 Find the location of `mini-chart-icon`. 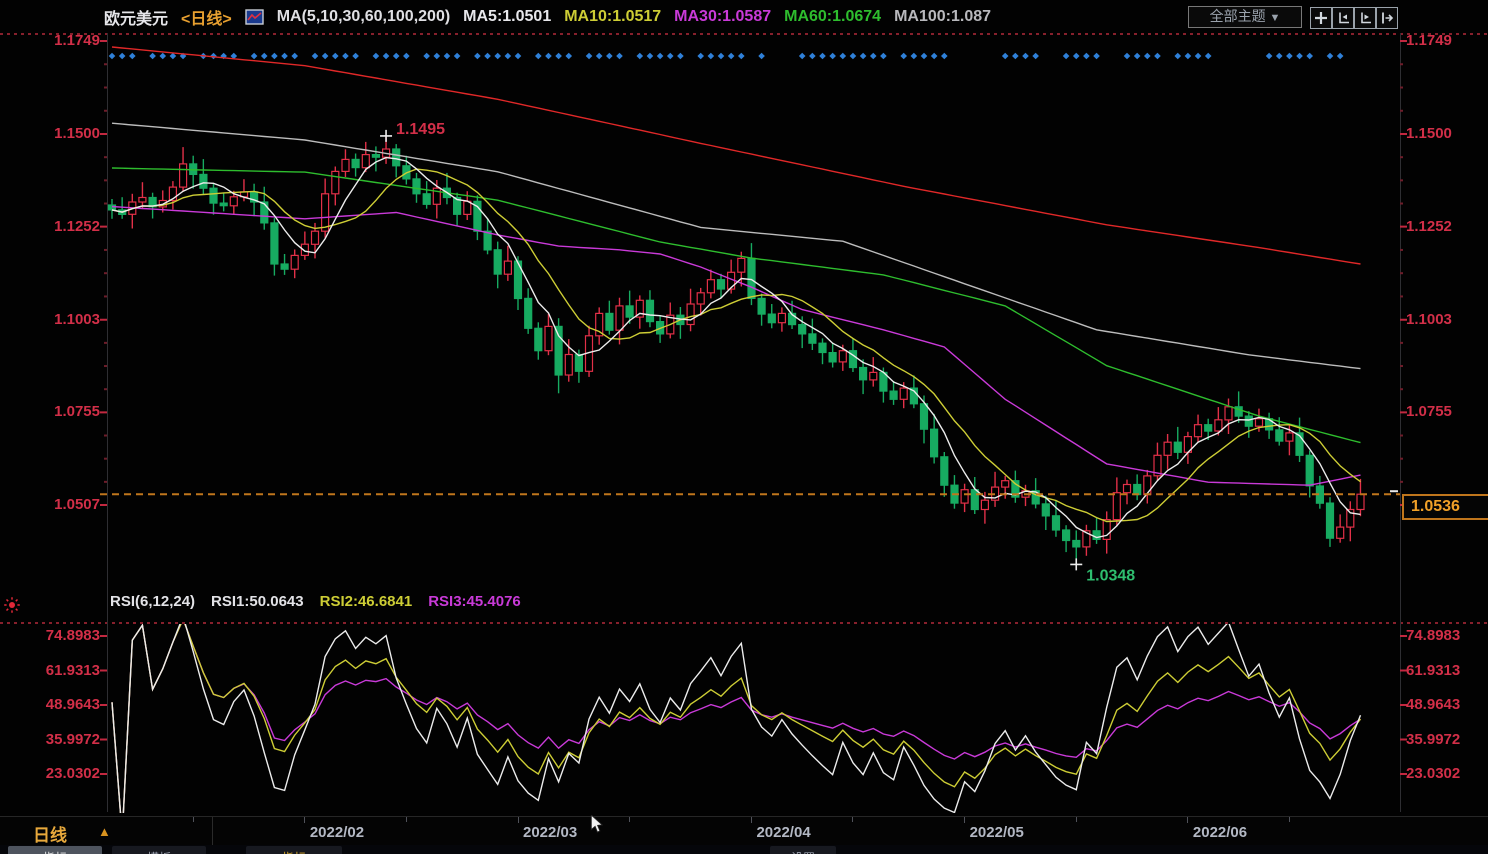

mini-chart-icon is located at coordinates (254, 17).